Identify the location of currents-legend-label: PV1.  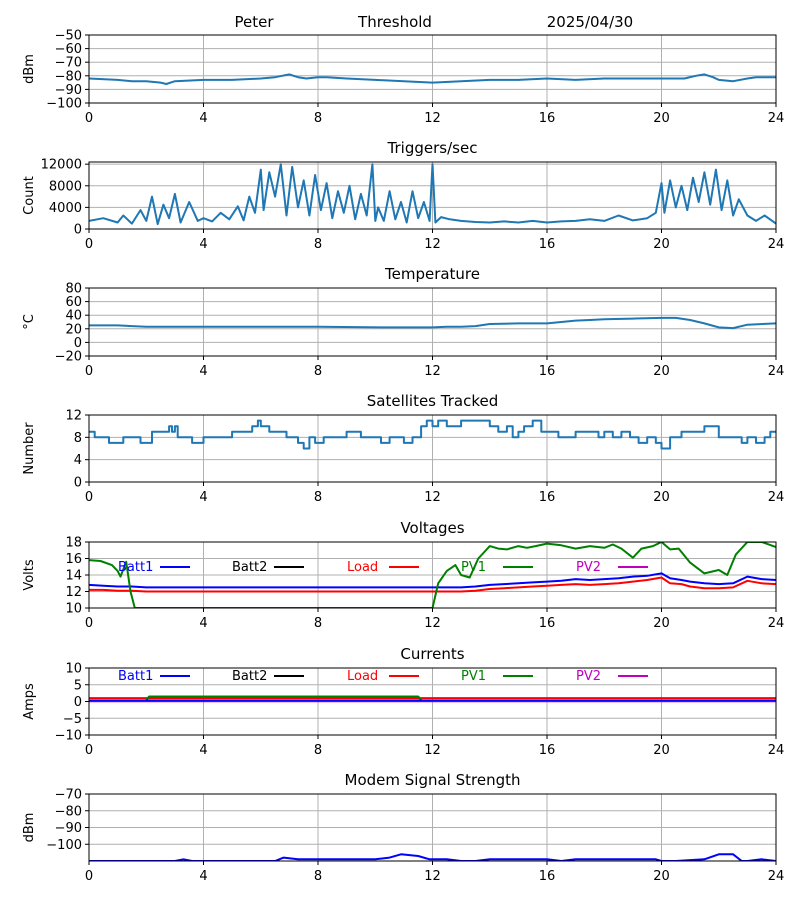
(473, 676).